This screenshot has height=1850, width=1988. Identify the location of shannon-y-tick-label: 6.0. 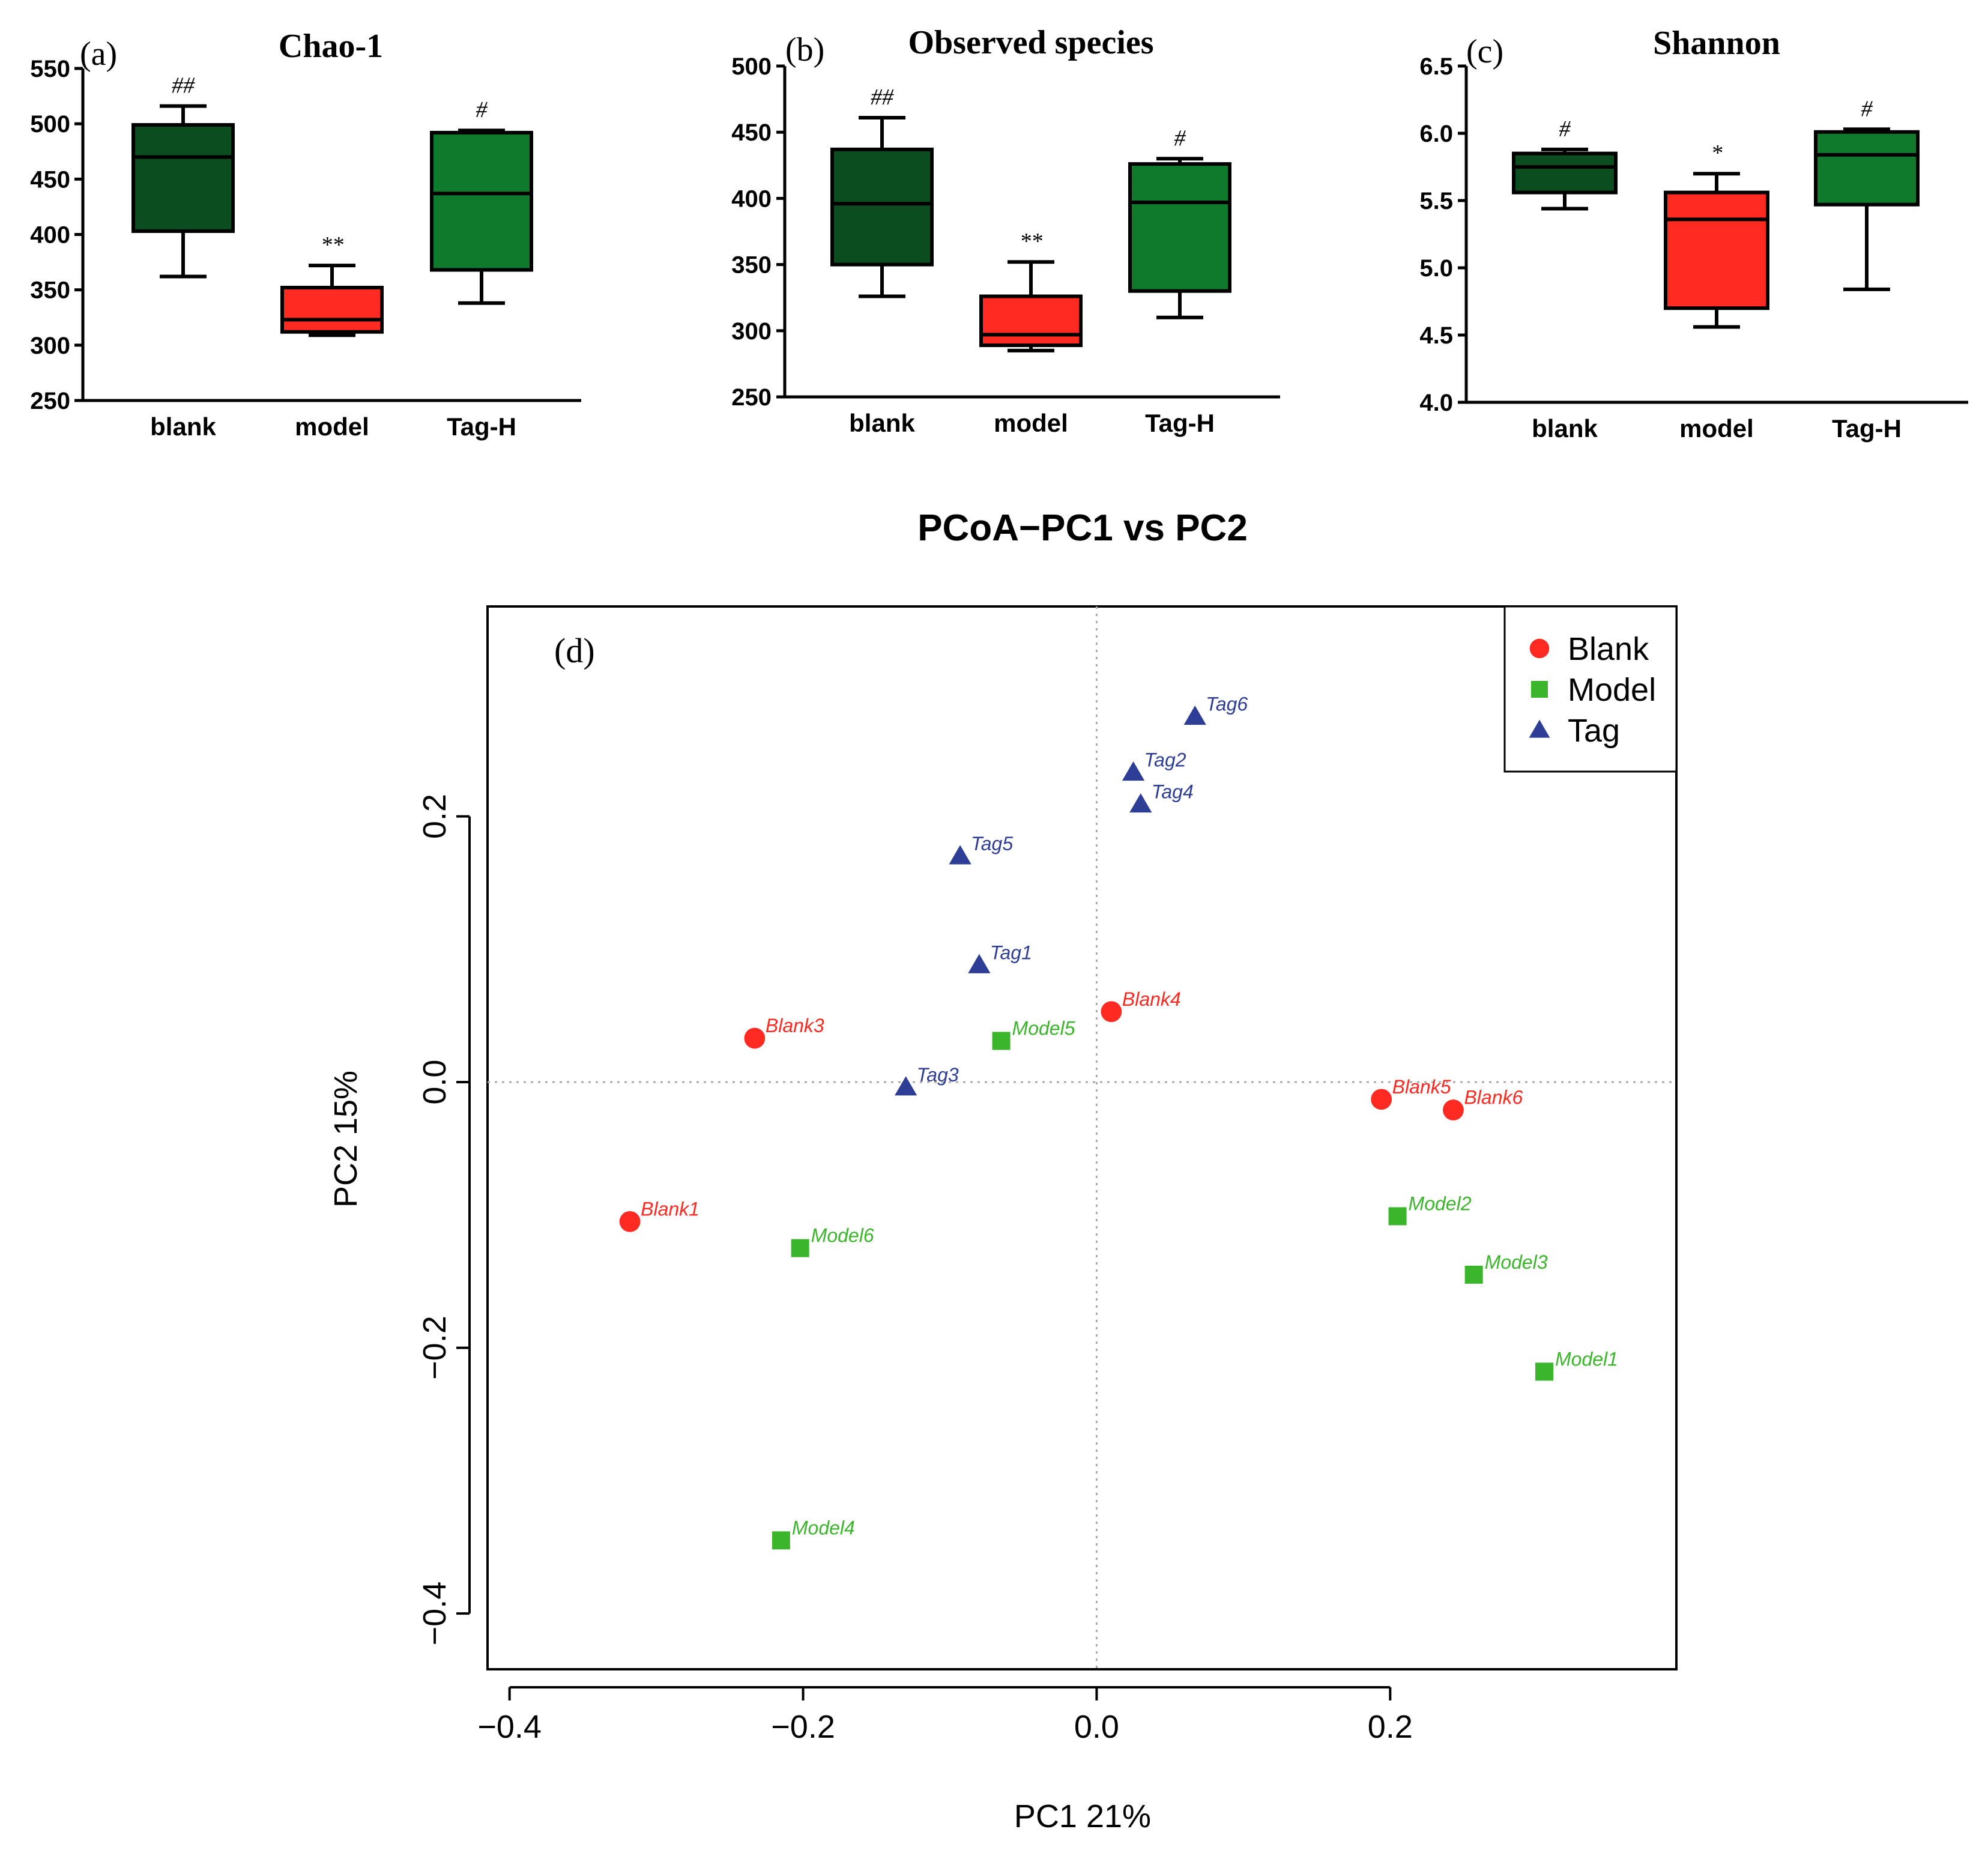
(1436, 134).